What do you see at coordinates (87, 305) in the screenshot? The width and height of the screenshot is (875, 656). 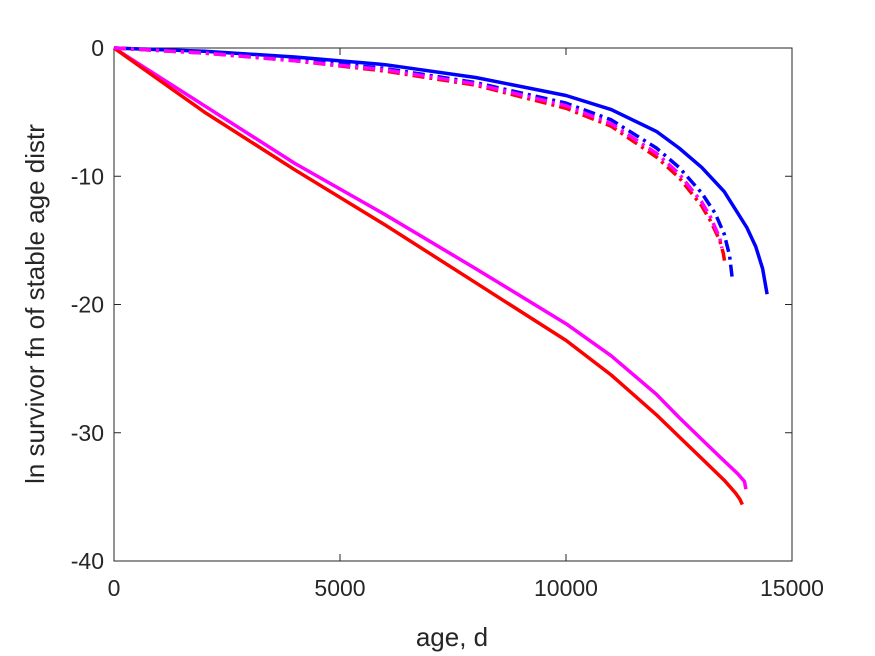 I see `y-tick-label: -20` at bounding box center [87, 305].